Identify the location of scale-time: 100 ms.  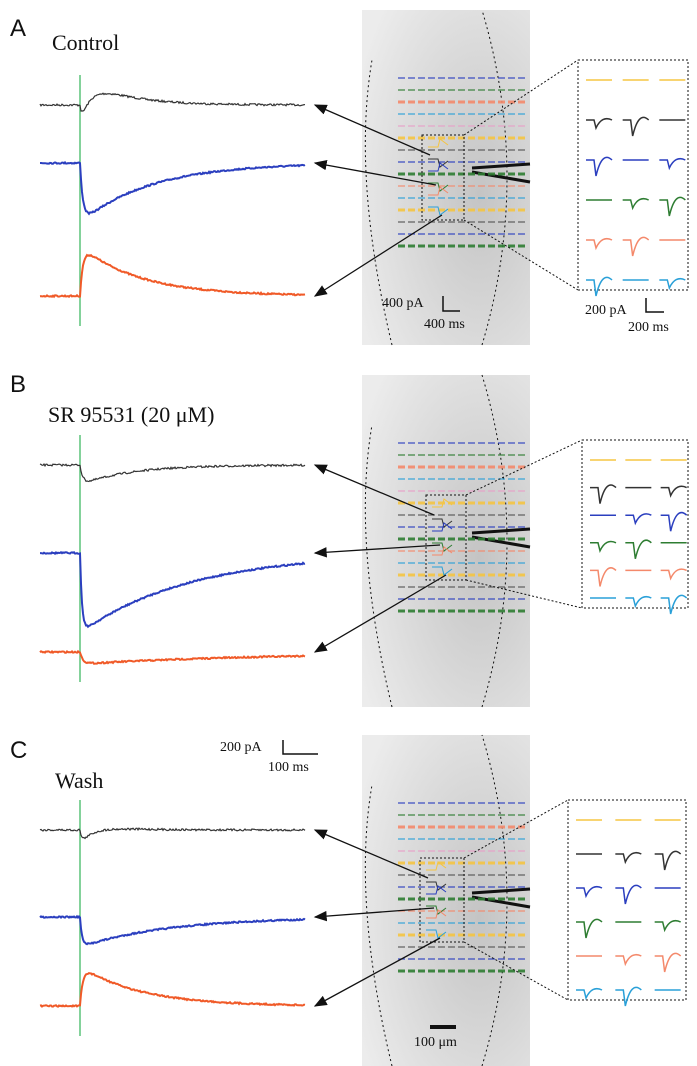
(288, 767).